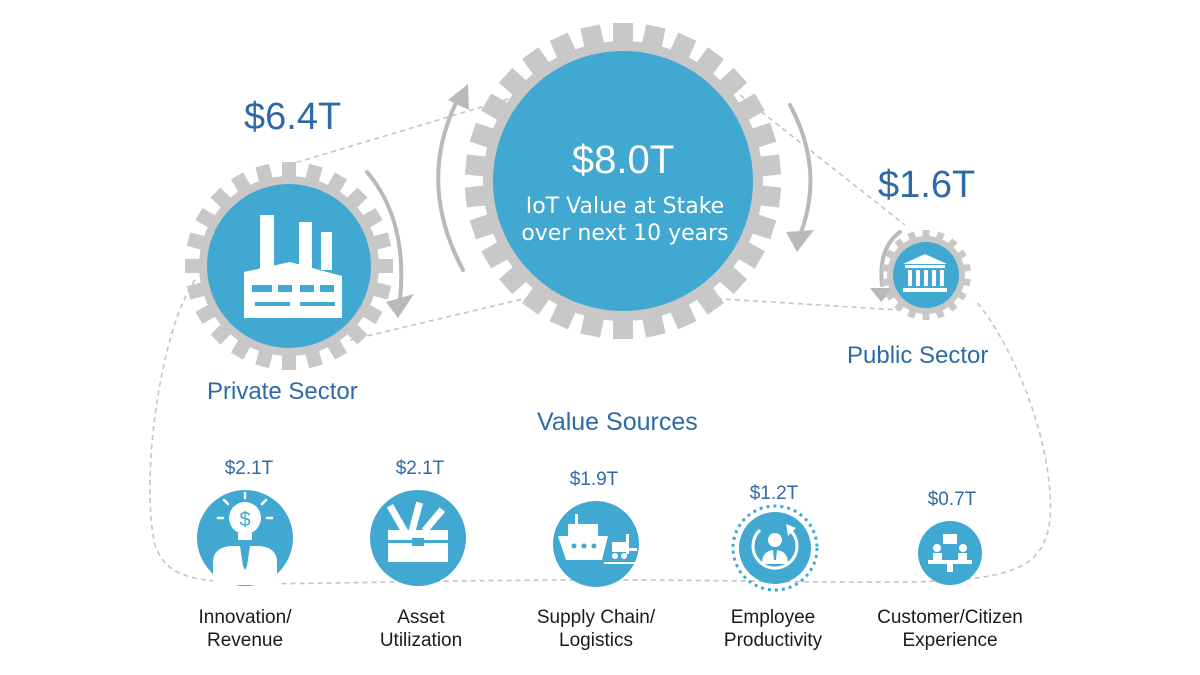  I want to click on ship-forklift-icon, so click(598, 539).